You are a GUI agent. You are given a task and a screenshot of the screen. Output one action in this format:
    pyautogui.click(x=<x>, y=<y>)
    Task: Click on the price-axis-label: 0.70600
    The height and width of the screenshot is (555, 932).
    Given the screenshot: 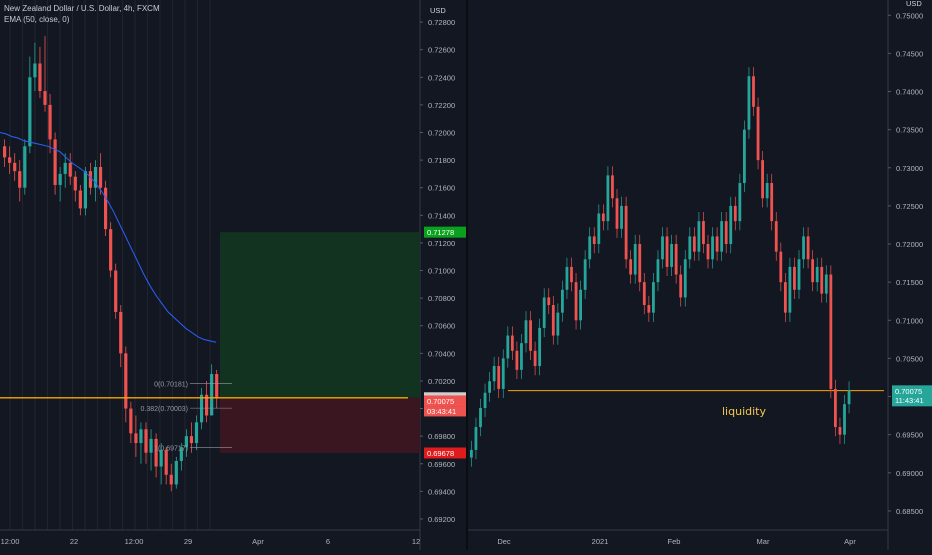 What is the action you would take?
    pyautogui.click(x=441, y=326)
    